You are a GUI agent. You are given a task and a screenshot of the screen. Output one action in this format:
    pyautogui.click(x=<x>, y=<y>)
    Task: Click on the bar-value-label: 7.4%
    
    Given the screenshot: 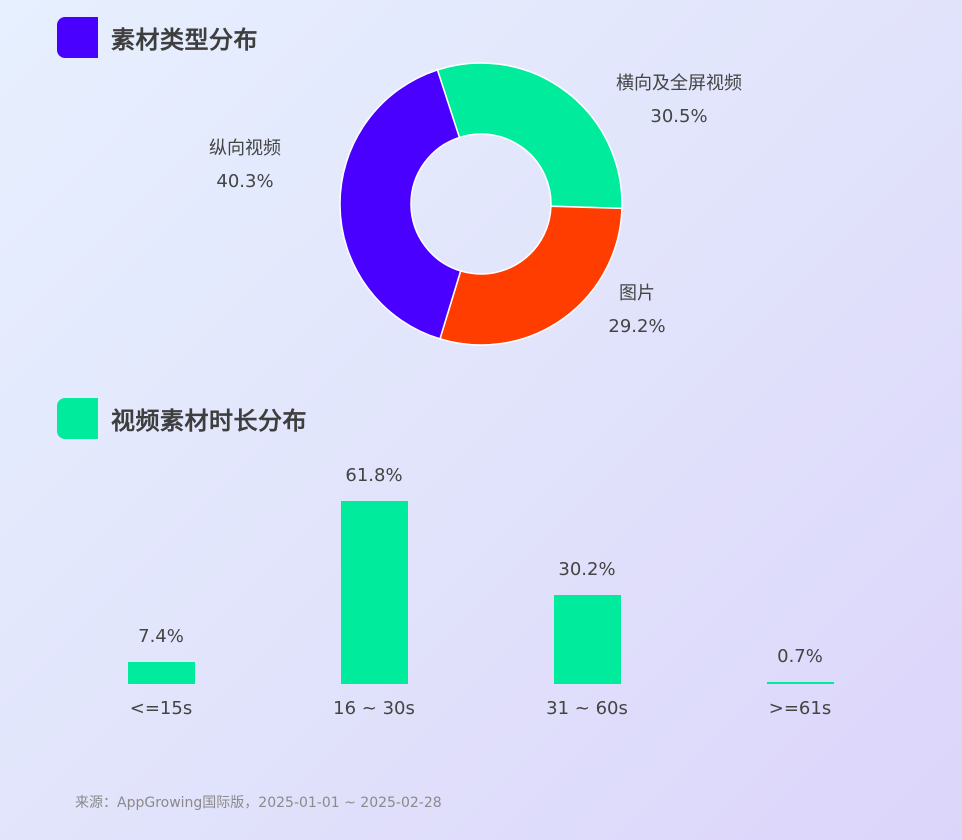 What is the action you would take?
    pyautogui.click(x=161, y=637)
    